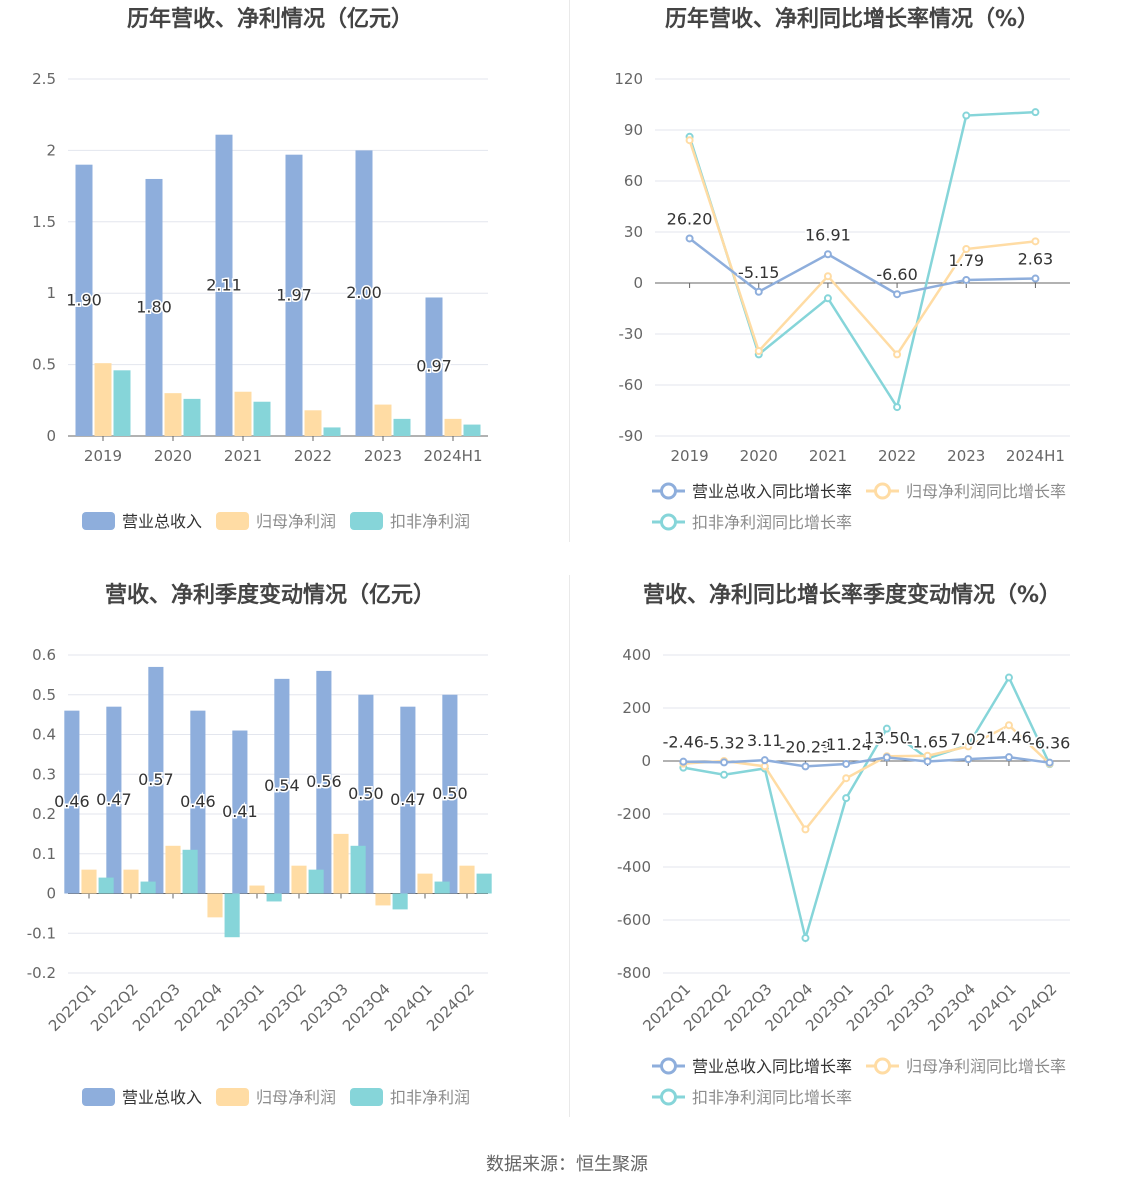 The image size is (1134, 1188). What do you see at coordinates (631, 385) in the screenshot?
I see `y-tick-label: -60` at bounding box center [631, 385].